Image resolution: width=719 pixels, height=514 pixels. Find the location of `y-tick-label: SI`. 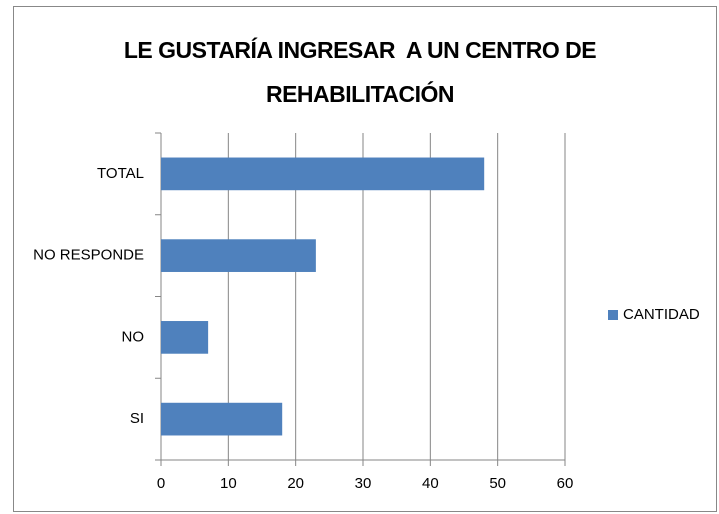

y-tick-label: SI is located at coordinates (137, 418).